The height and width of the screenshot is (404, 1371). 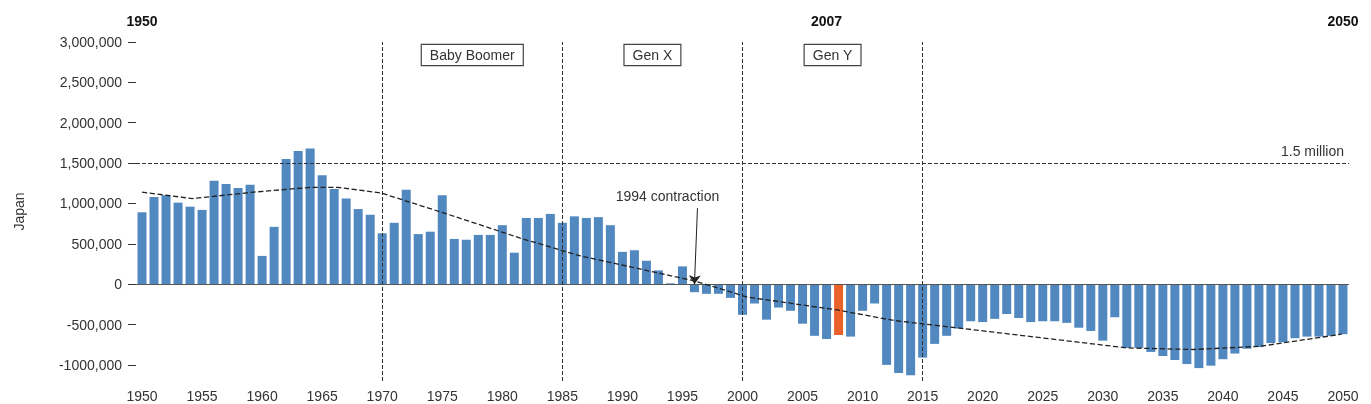 I want to click on y-tick-label: 1,500,000, so click(x=91, y=163).